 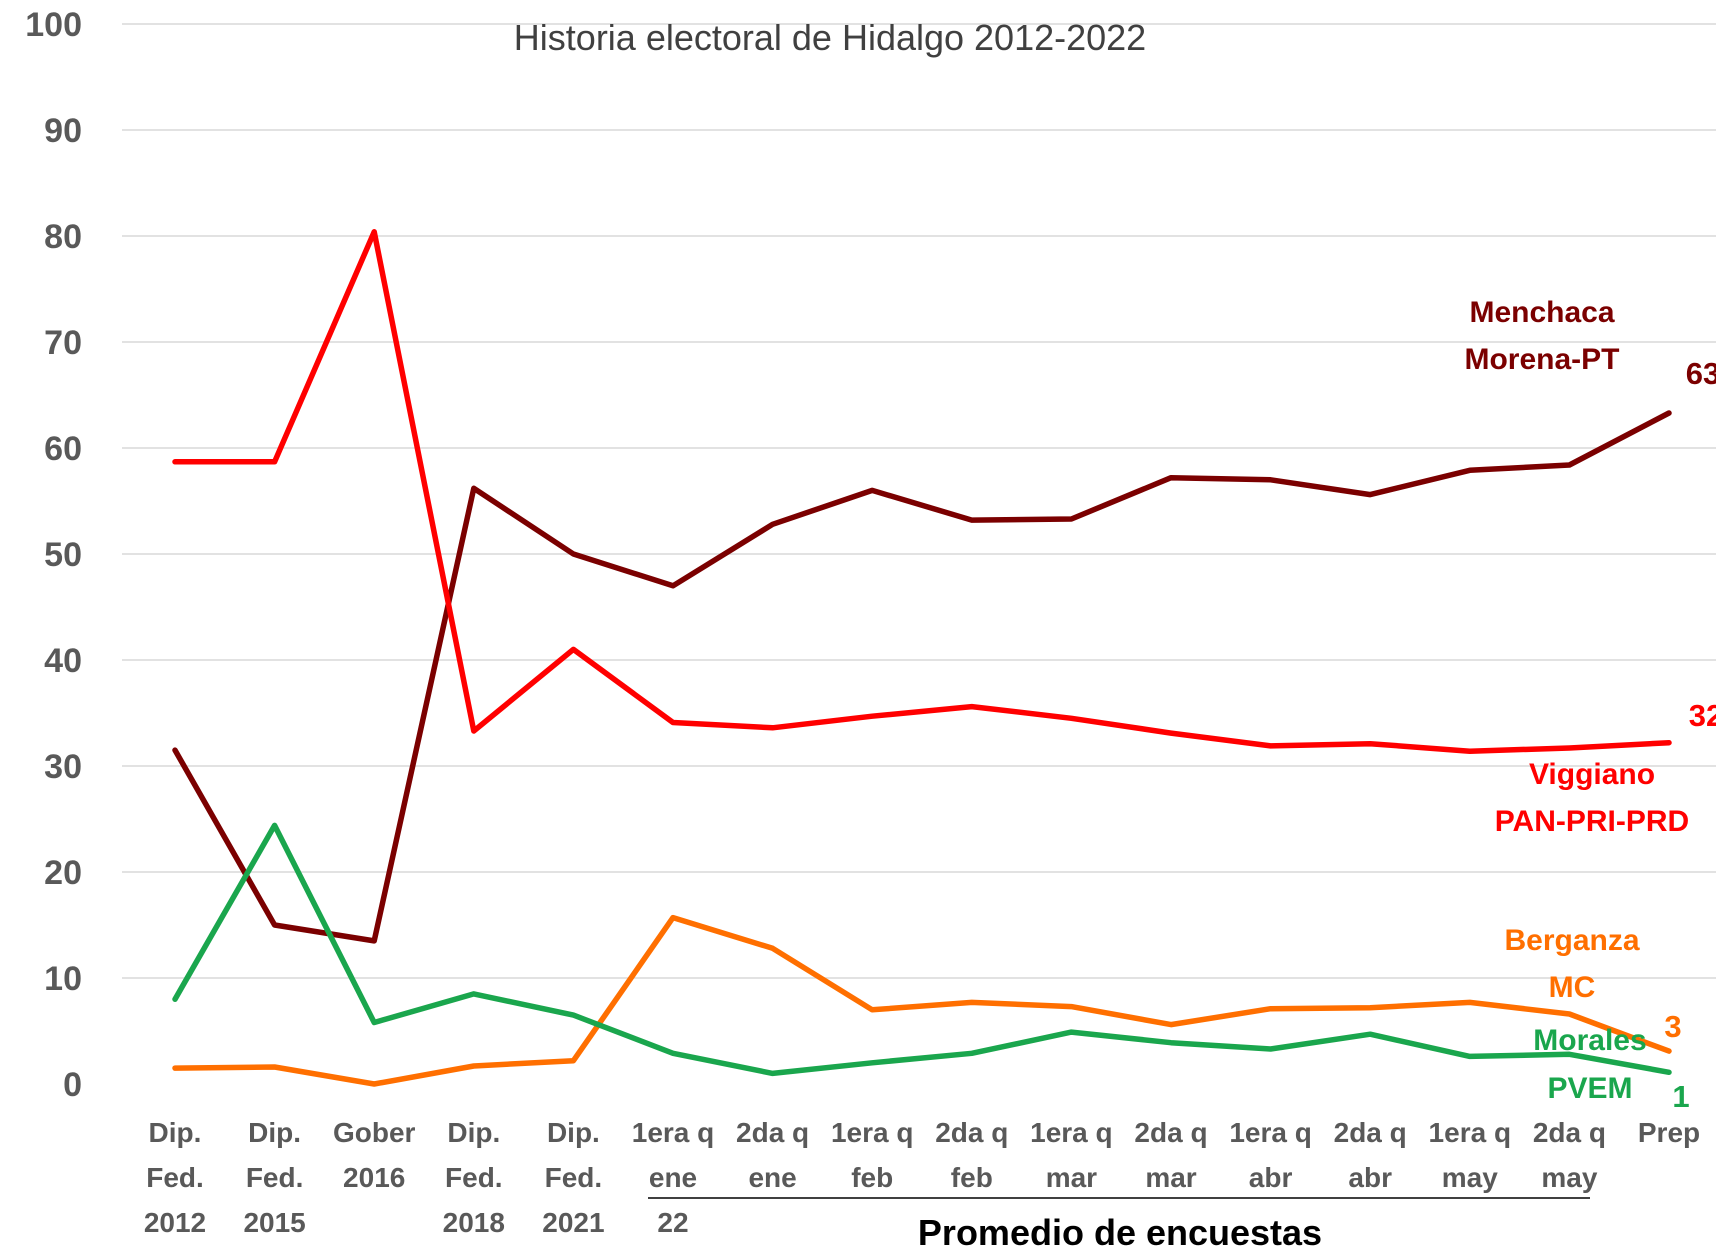 What do you see at coordinates (63, 343) in the screenshot?
I see `y-tick-label: 70` at bounding box center [63, 343].